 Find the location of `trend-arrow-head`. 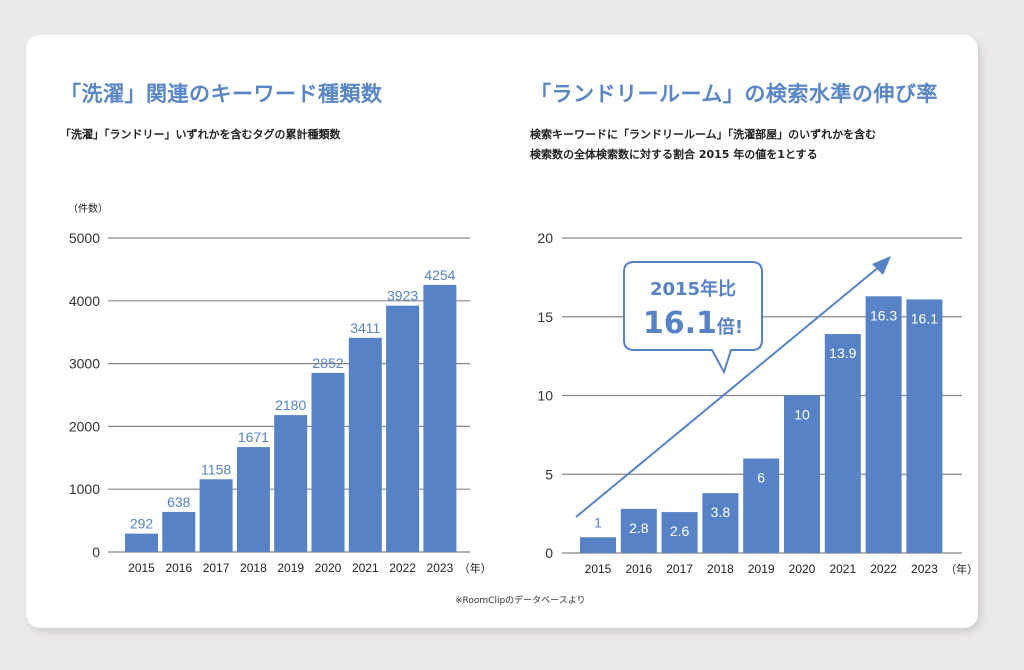

trend-arrow-head is located at coordinates (881, 265).